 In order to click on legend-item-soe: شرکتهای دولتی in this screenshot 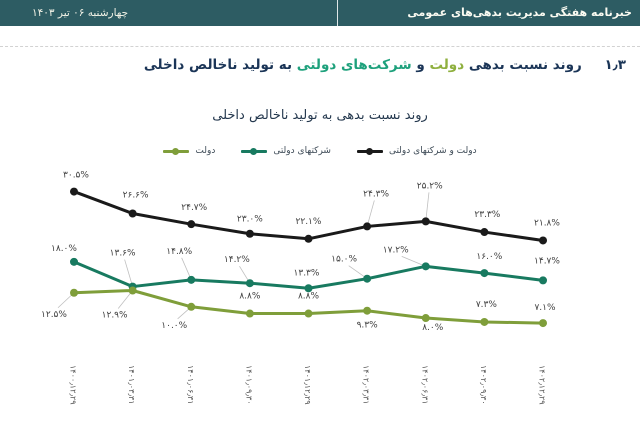, I will do `click(286, 151)`.